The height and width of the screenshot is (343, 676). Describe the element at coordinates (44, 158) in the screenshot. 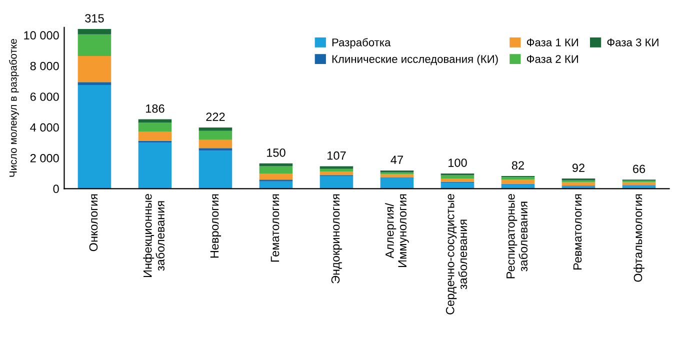

I see `y-tick-label: 2 000` at that location.